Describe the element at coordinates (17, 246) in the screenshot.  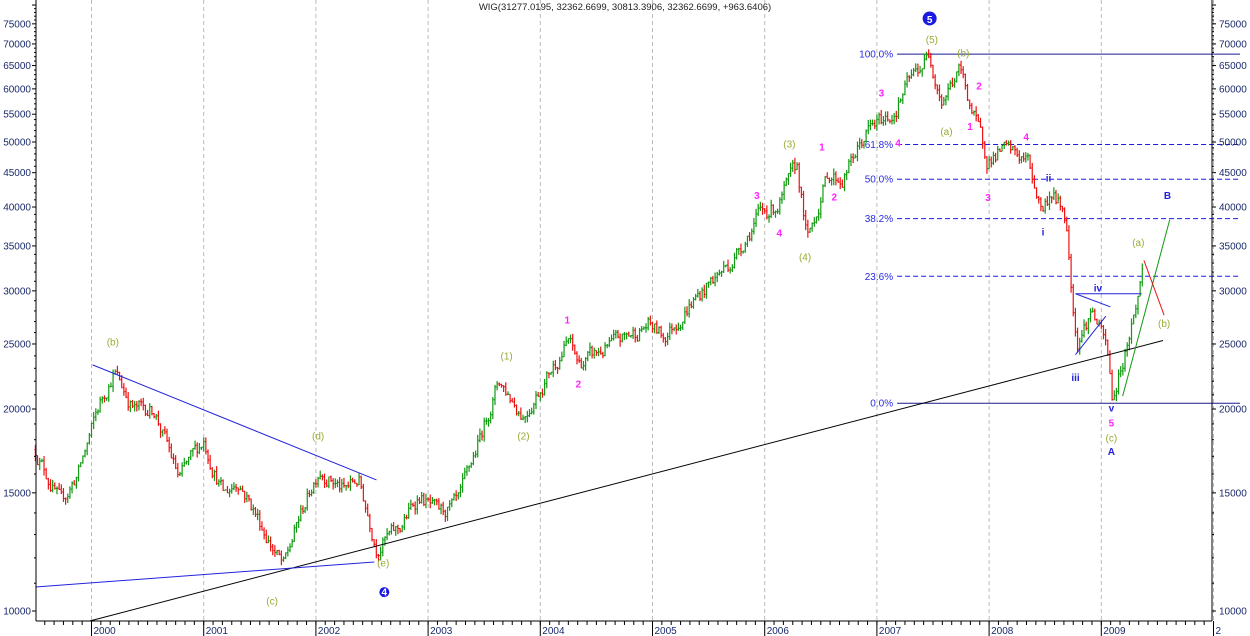
I see `y-tick-label-left: 35000` at that location.